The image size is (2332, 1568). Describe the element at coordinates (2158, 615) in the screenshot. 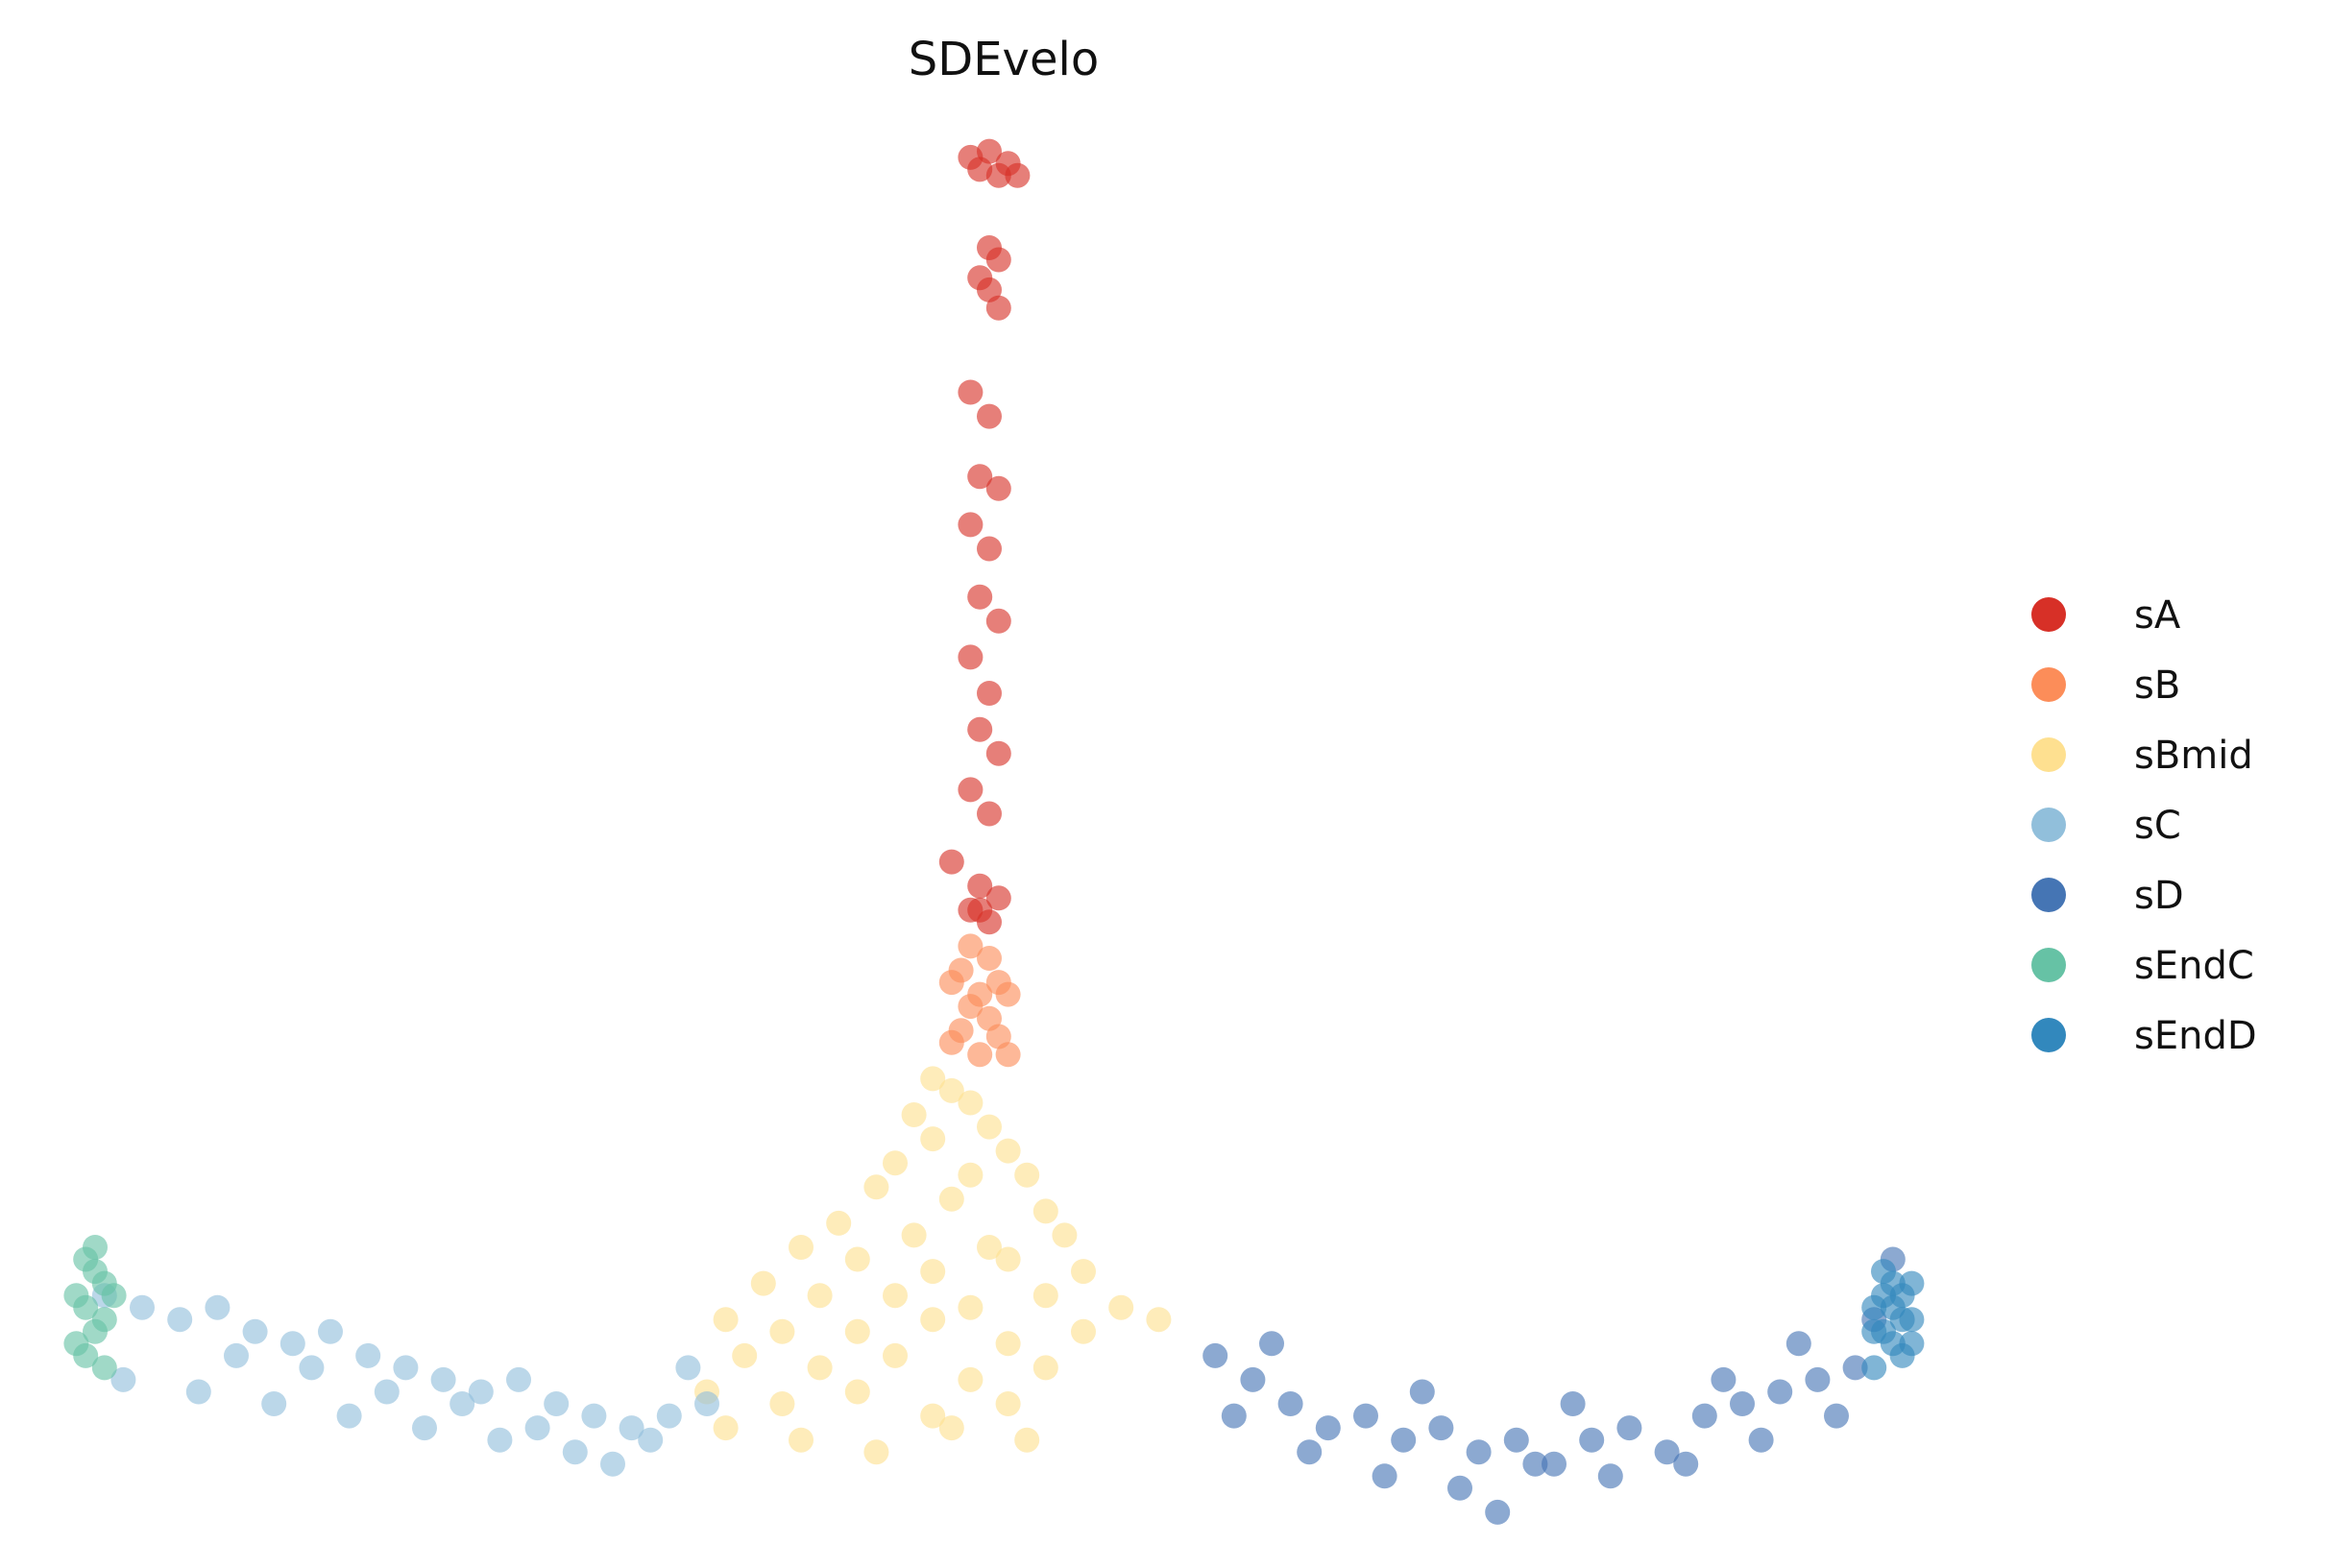

I see `legend-label-sA: sA` at that location.